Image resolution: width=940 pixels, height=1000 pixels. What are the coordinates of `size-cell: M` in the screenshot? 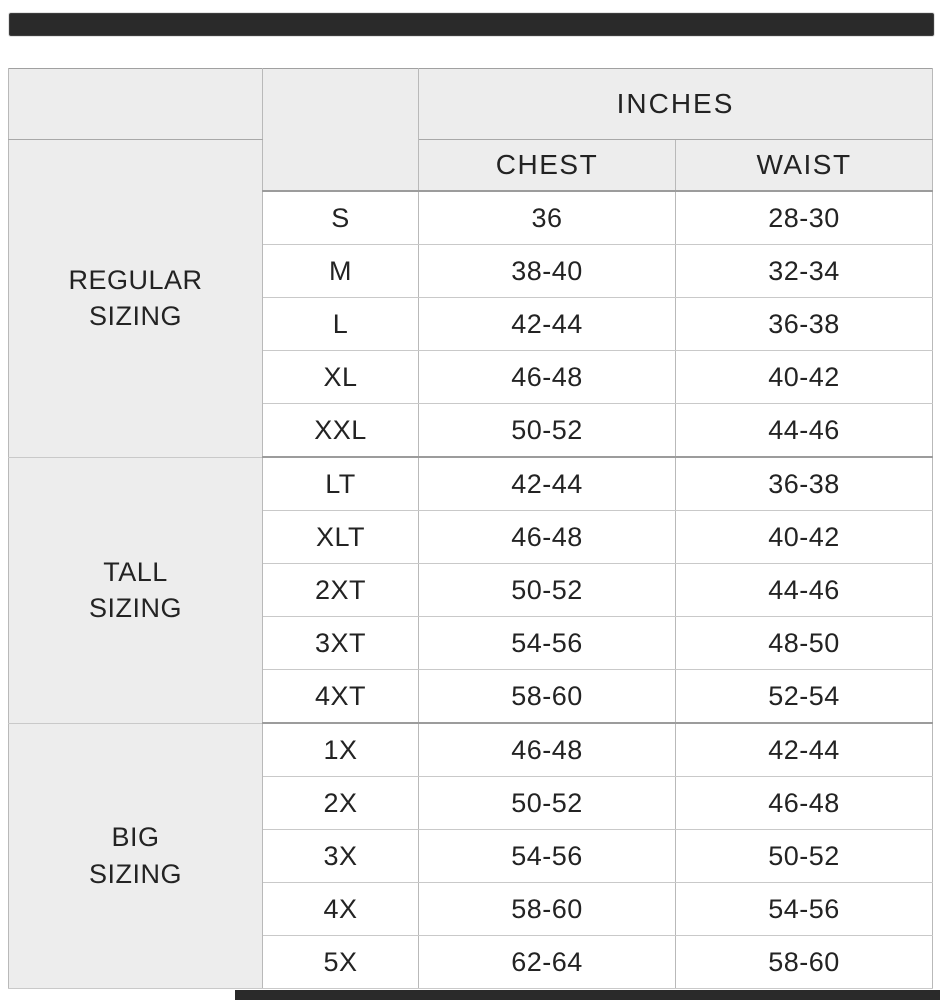 It's located at (340, 271).